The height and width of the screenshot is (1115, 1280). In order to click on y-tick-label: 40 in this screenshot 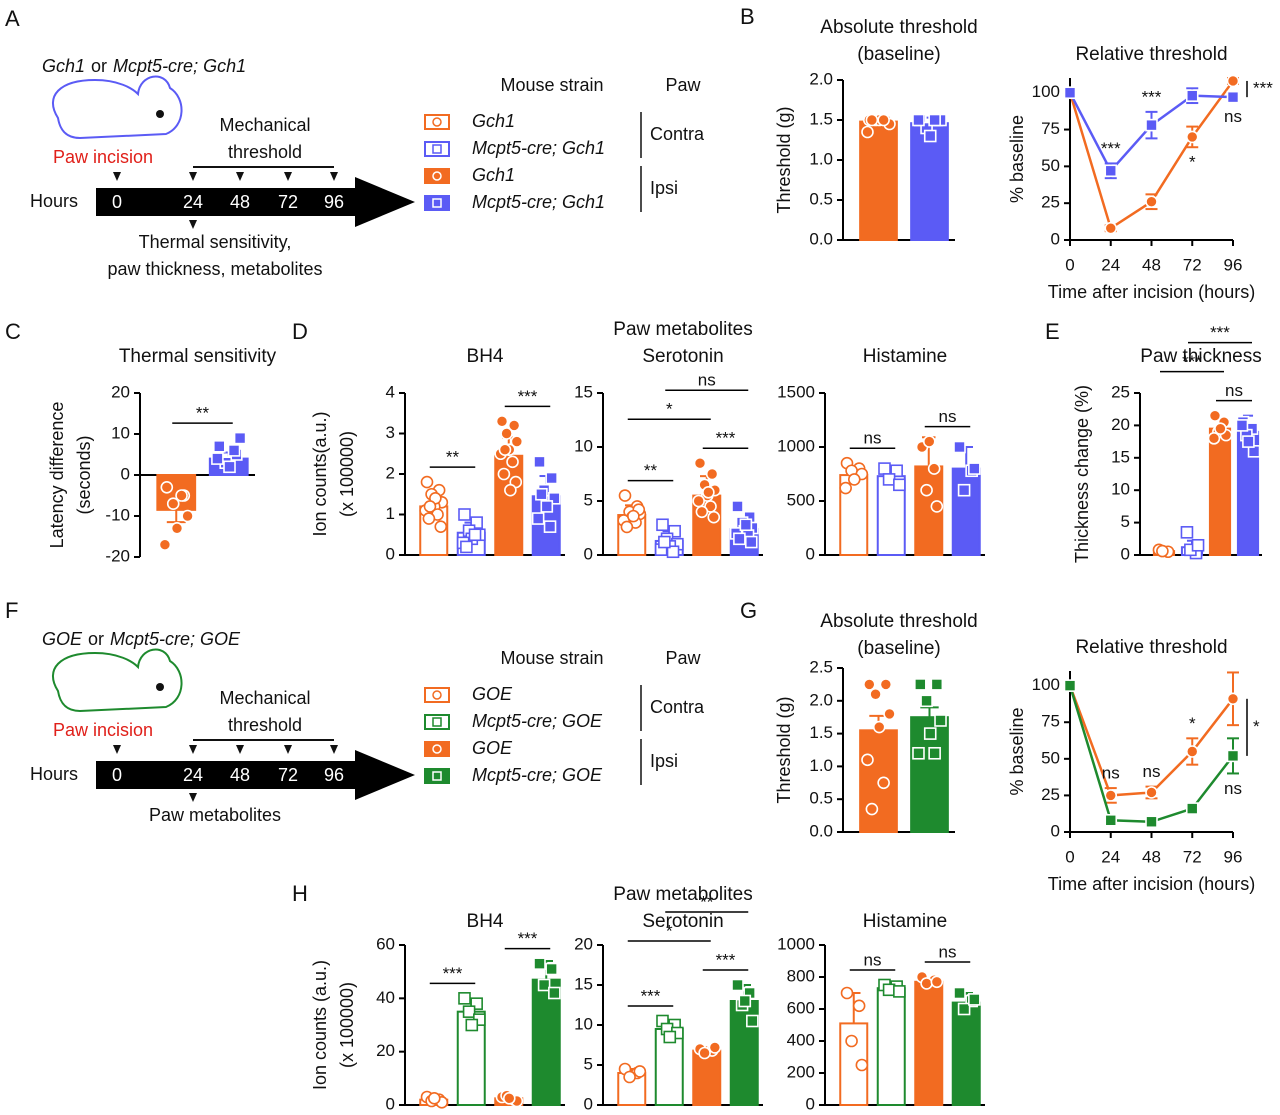, I will do `click(385, 997)`.